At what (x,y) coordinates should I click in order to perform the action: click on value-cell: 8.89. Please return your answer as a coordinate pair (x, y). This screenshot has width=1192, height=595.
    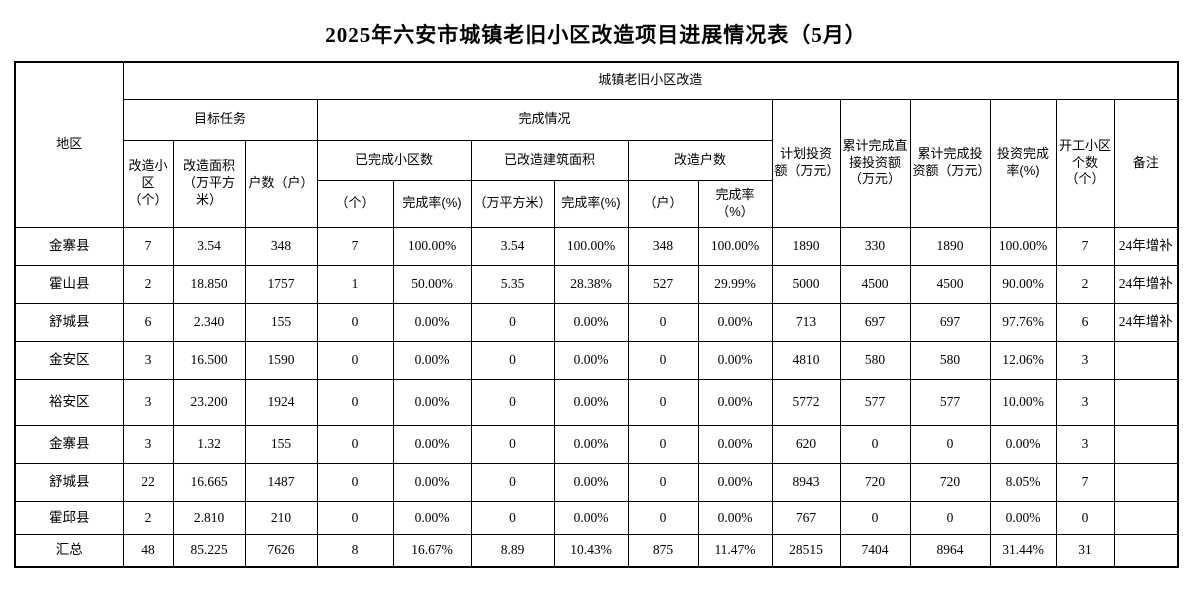
    Looking at the image, I should click on (512, 550).